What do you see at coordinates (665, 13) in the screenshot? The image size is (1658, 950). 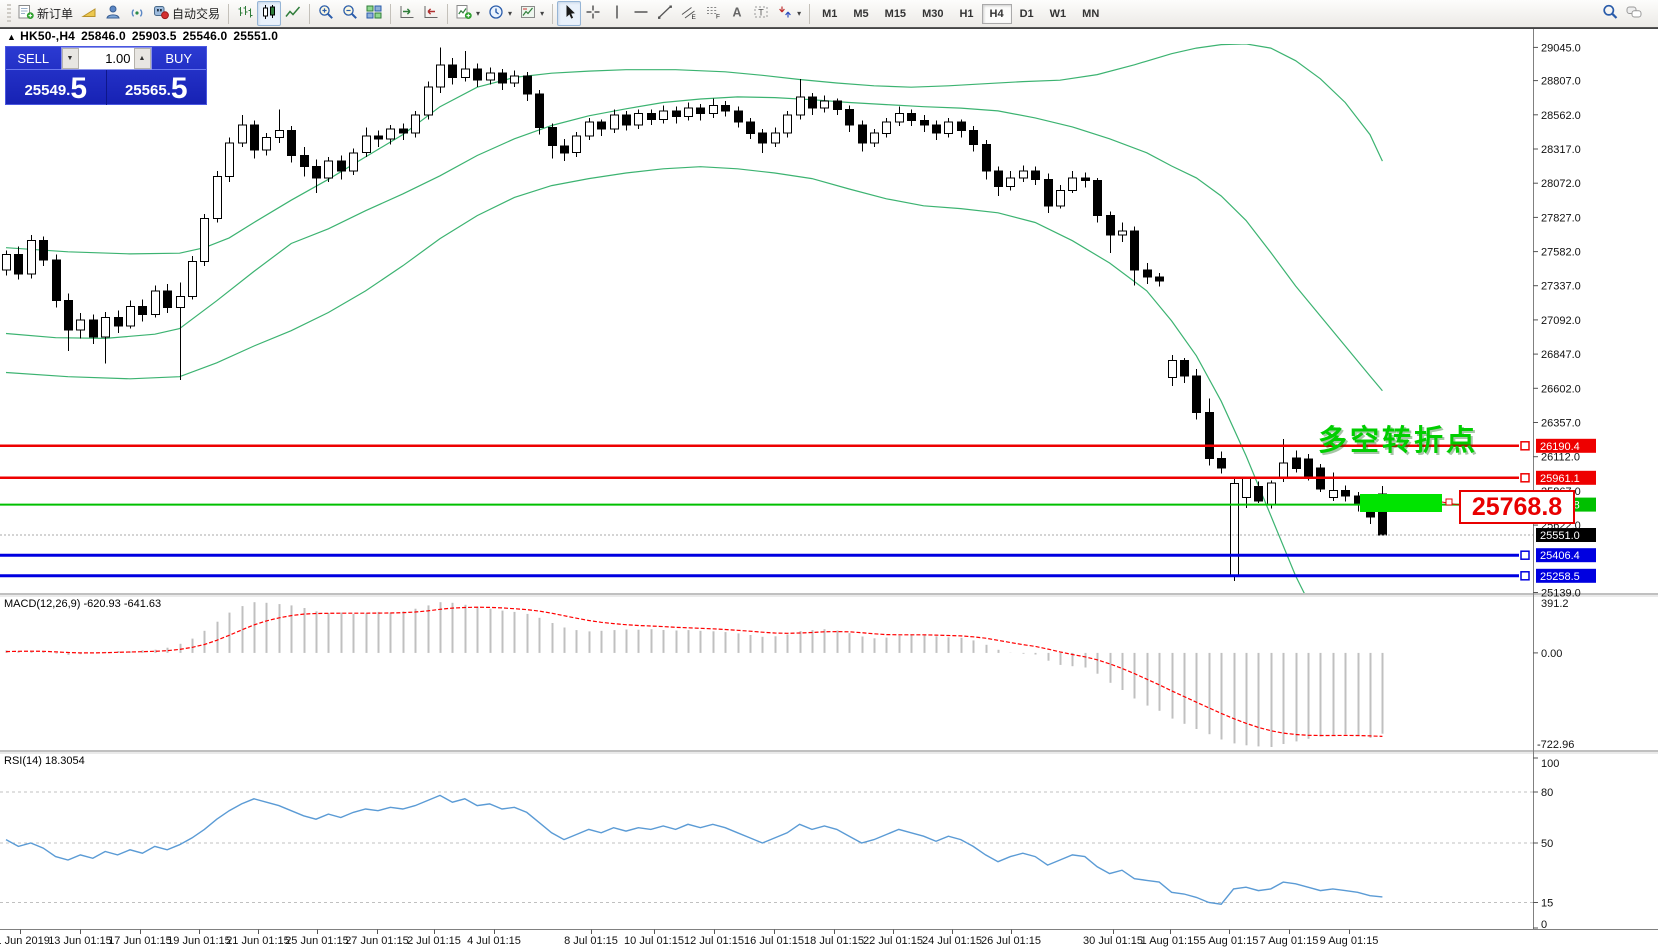 I see `trendline-button` at bounding box center [665, 13].